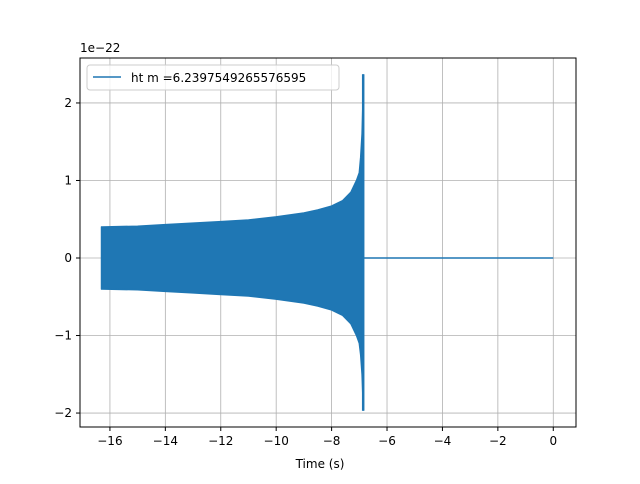 The height and width of the screenshot is (484, 640). I want to click on legend: ht m =6.2397549265576595, so click(213, 77).